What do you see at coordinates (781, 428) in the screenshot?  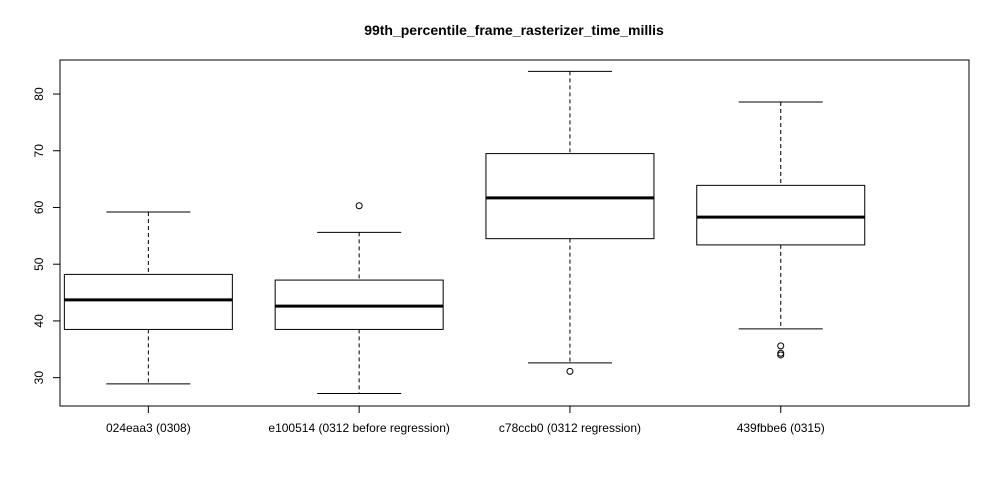 I see `x-category-label: 439fbbe6 (0315)` at bounding box center [781, 428].